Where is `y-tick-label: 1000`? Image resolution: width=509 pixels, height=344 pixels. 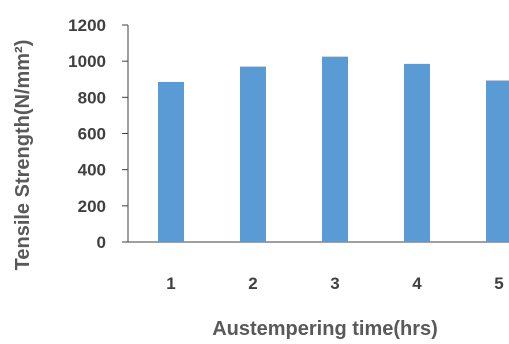 y-tick-label: 1000 is located at coordinates (87, 61).